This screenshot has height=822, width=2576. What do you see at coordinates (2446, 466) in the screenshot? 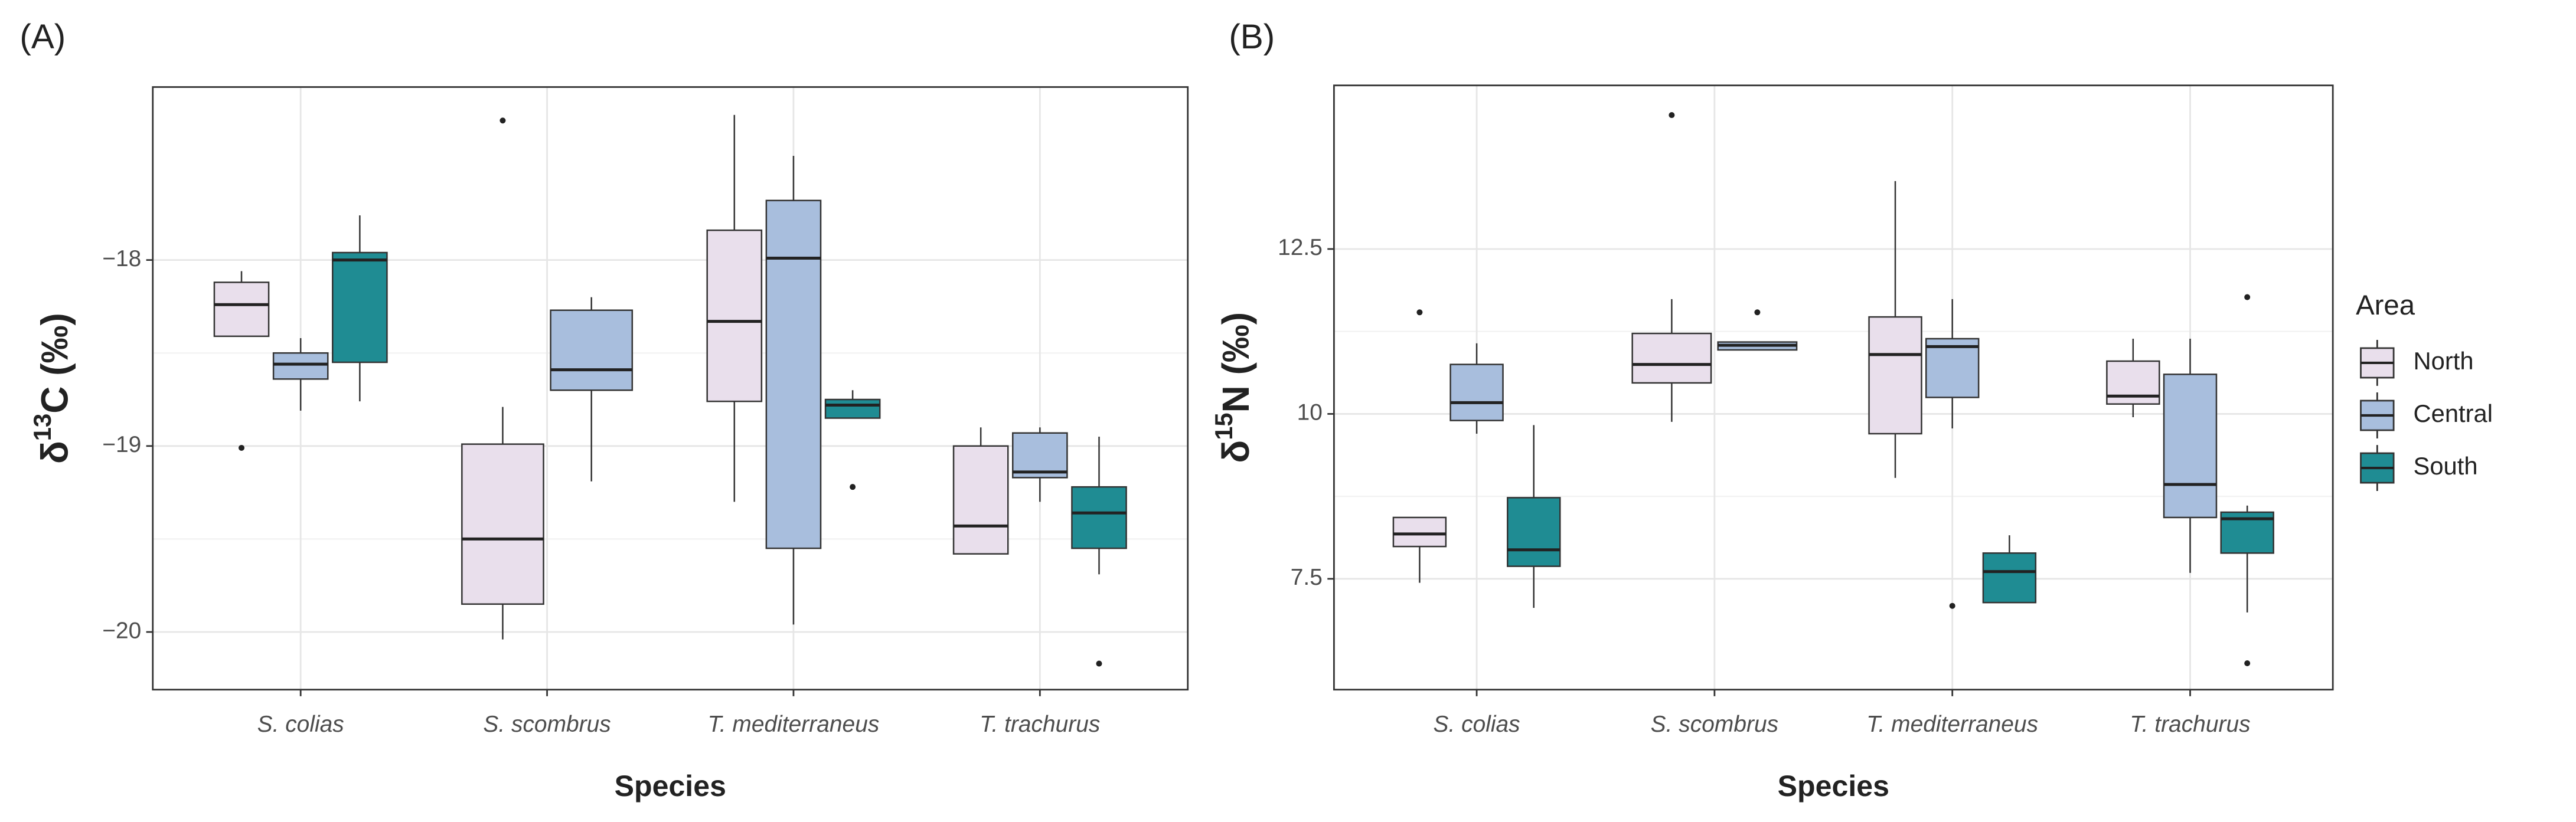
I see `legend-label: South` at bounding box center [2446, 466].